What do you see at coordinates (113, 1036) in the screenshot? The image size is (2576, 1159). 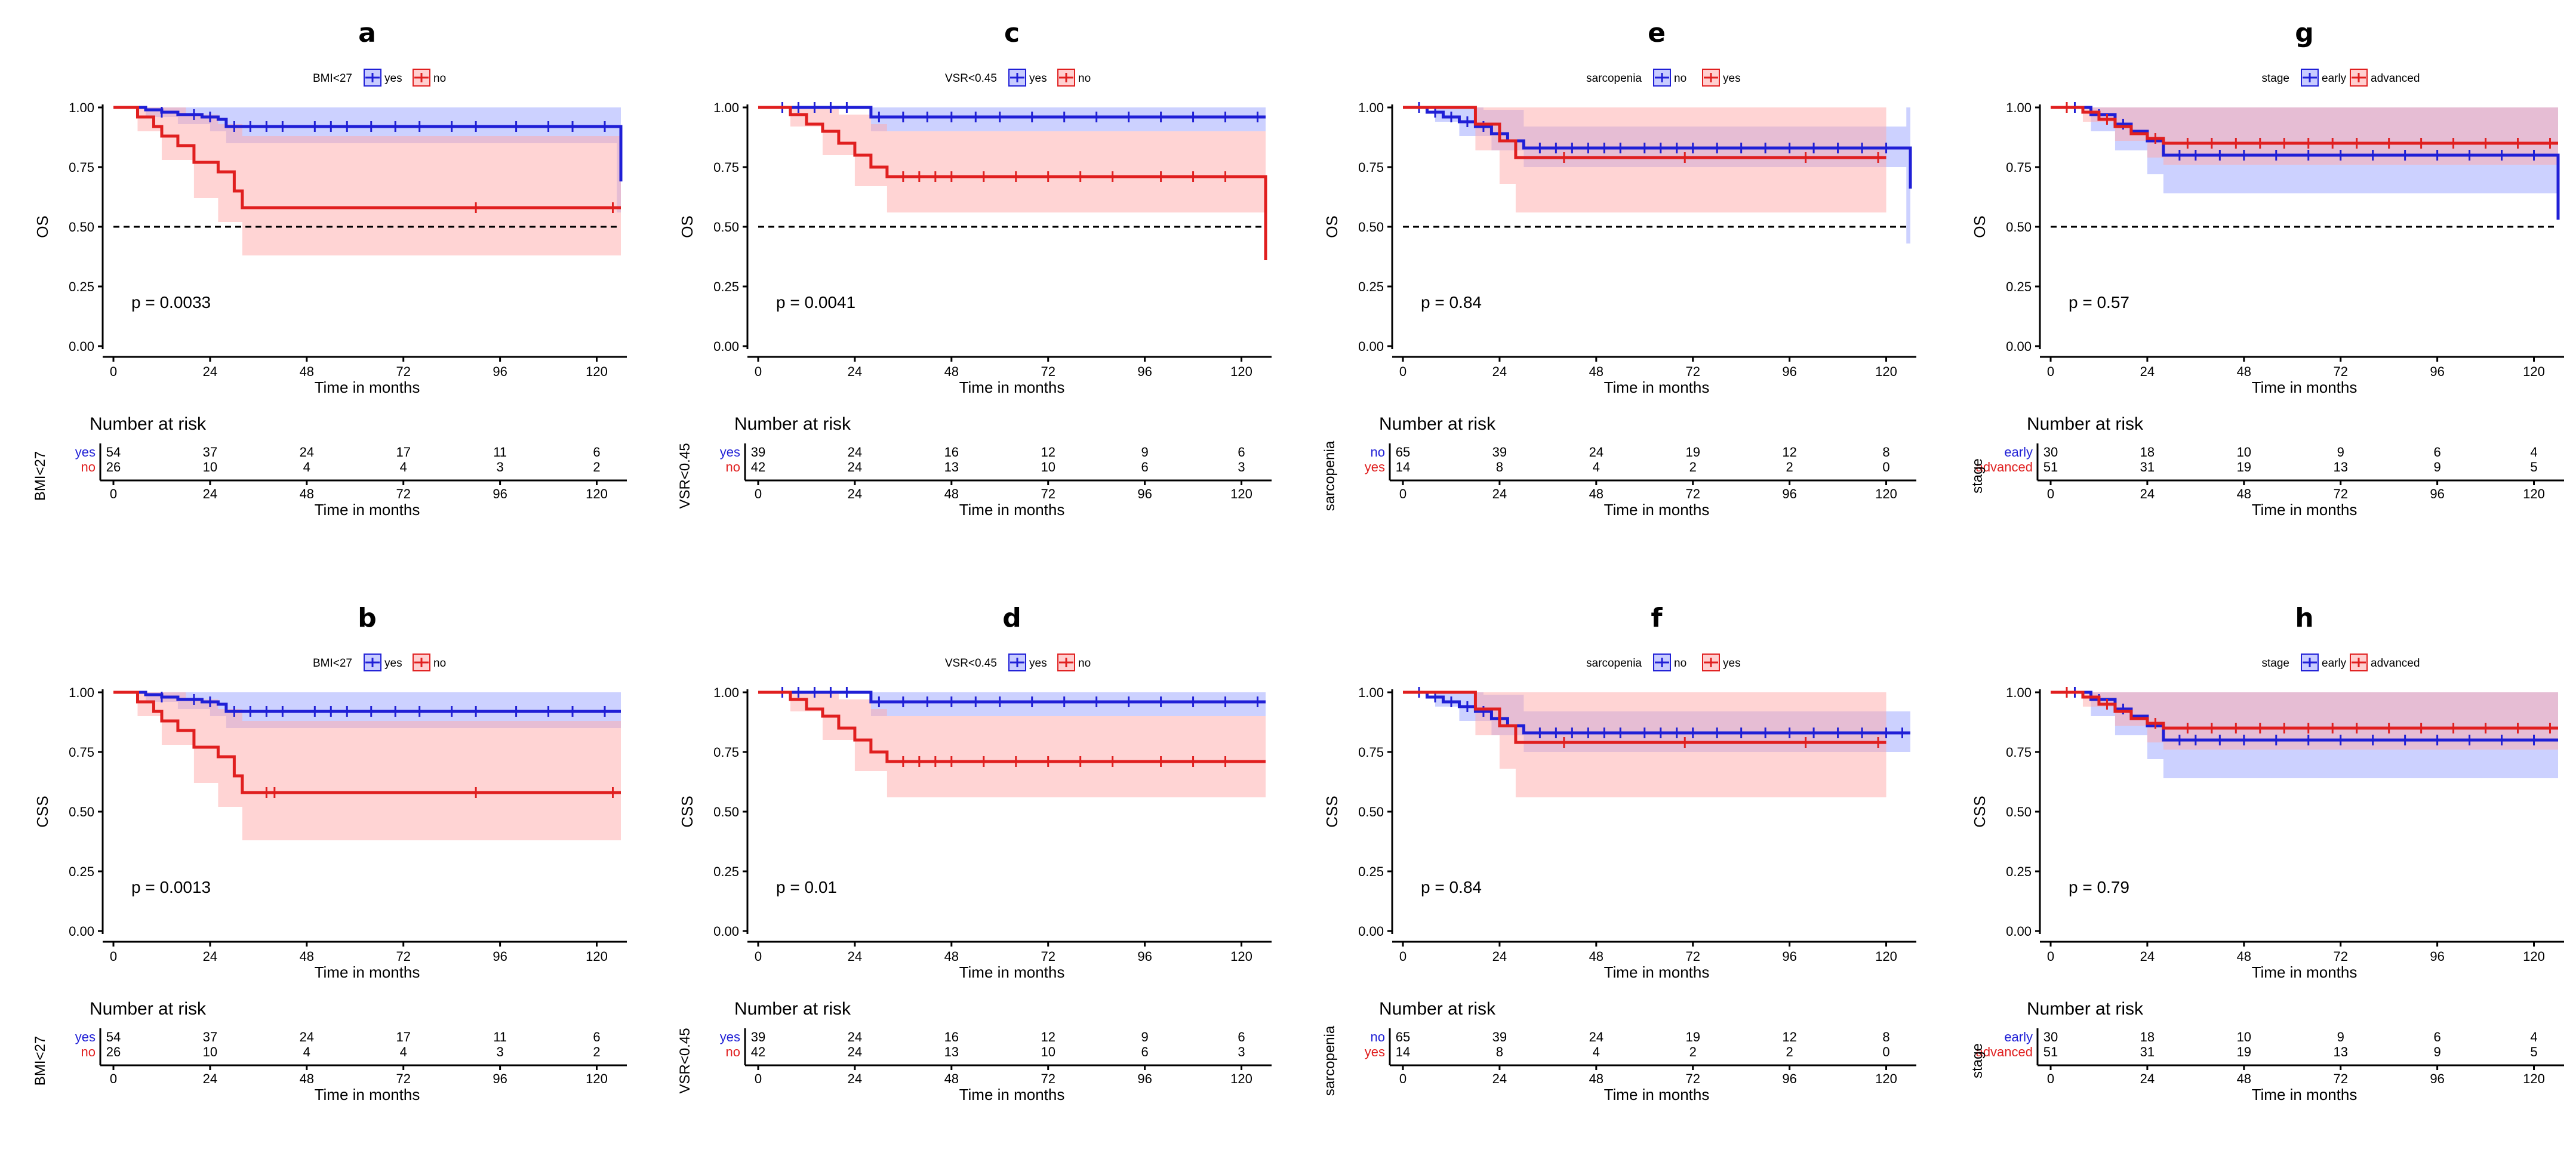 I see `risk-count: 54` at bounding box center [113, 1036].